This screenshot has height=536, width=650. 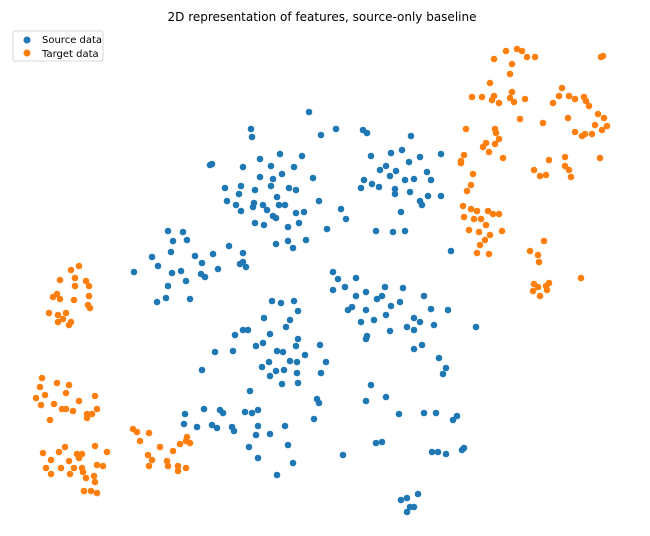 I want to click on legend-label-source: Source data, so click(x=72, y=40).